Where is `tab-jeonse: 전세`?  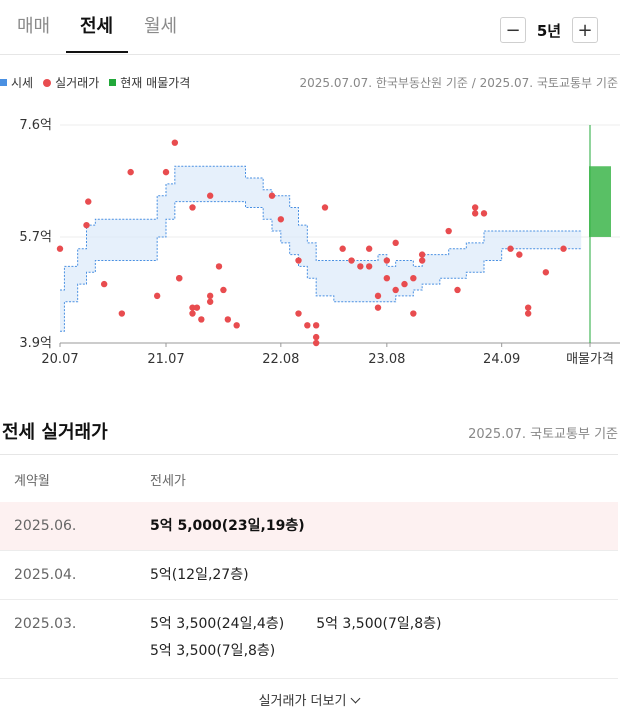
tab-jeonse: 전세 is located at coordinates (97, 26).